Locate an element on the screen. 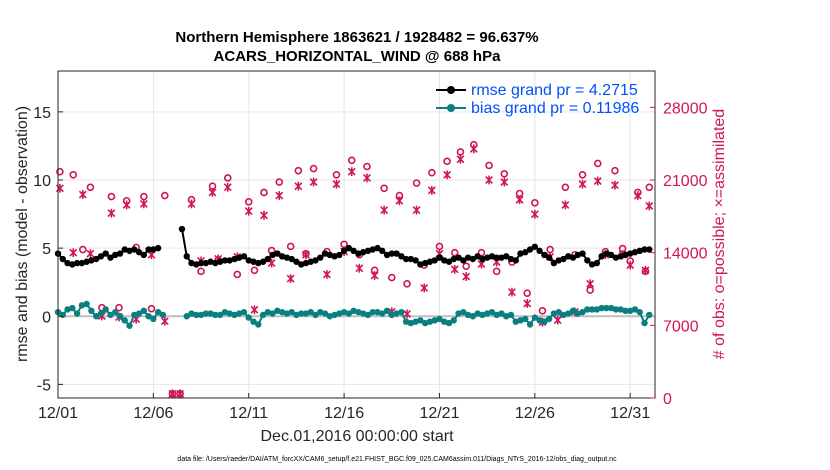 The image size is (830, 470). x-axis: 12/01 12/06 12/11 12/16 12/21 12/26 12/31 is located at coordinates (344, 407).